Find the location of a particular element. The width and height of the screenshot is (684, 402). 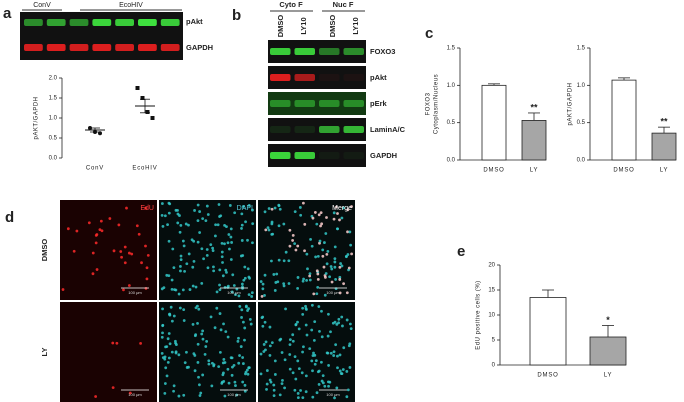

panel-label: a is located at coordinates (7, 13).